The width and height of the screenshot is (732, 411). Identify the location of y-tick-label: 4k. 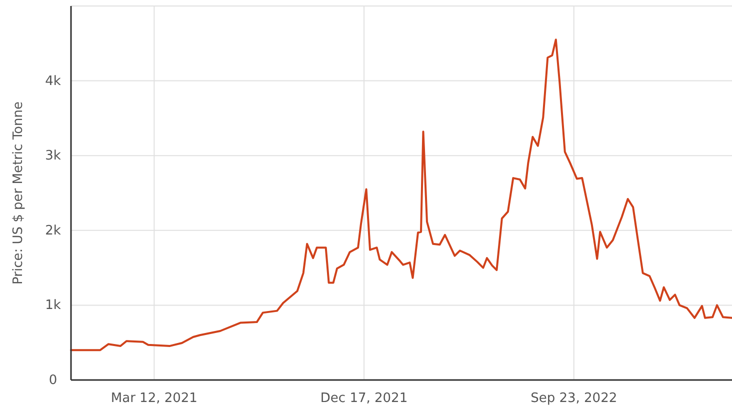
(53, 81).